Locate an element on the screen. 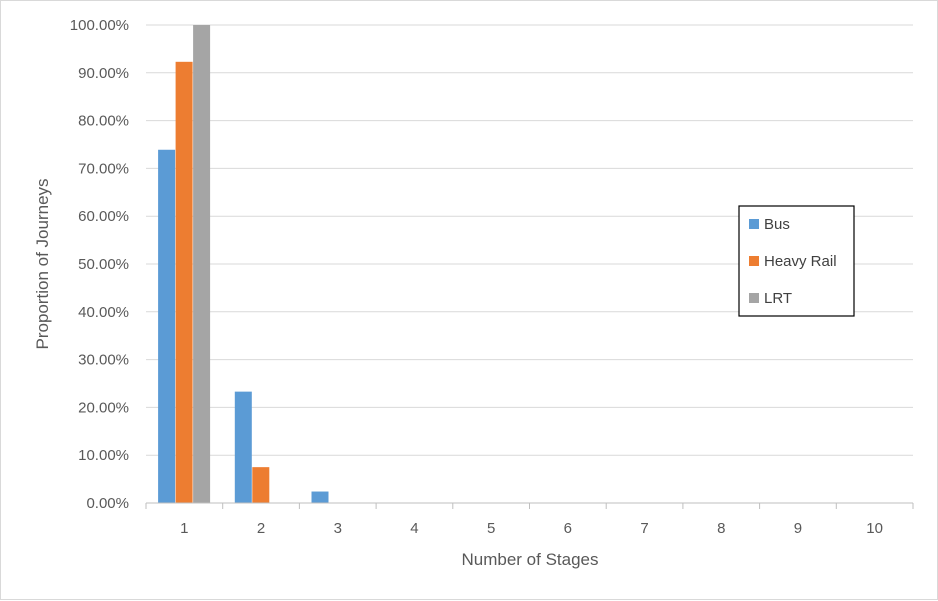 Image resolution: width=938 pixels, height=601 pixels. x-tick-label: 2 is located at coordinates (261, 528).